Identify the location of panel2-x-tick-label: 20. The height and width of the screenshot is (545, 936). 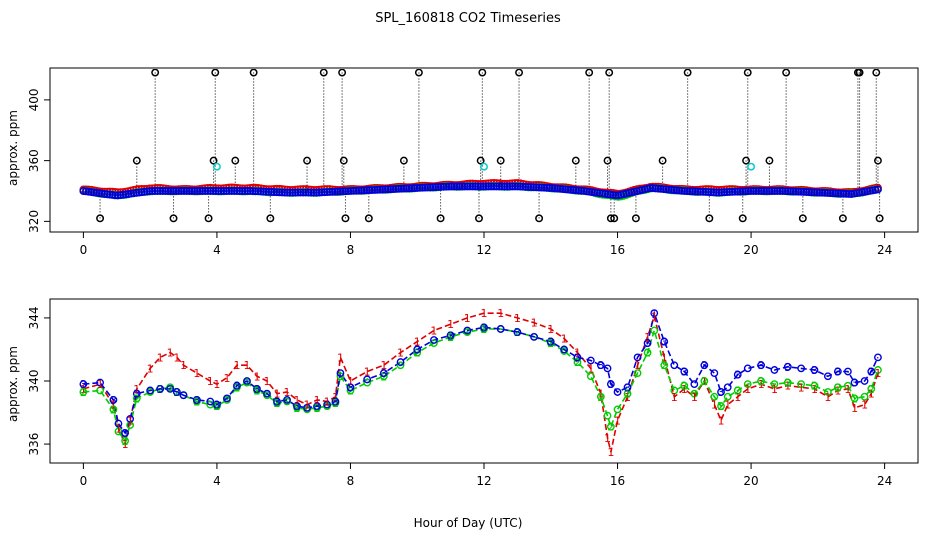
(750, 481).